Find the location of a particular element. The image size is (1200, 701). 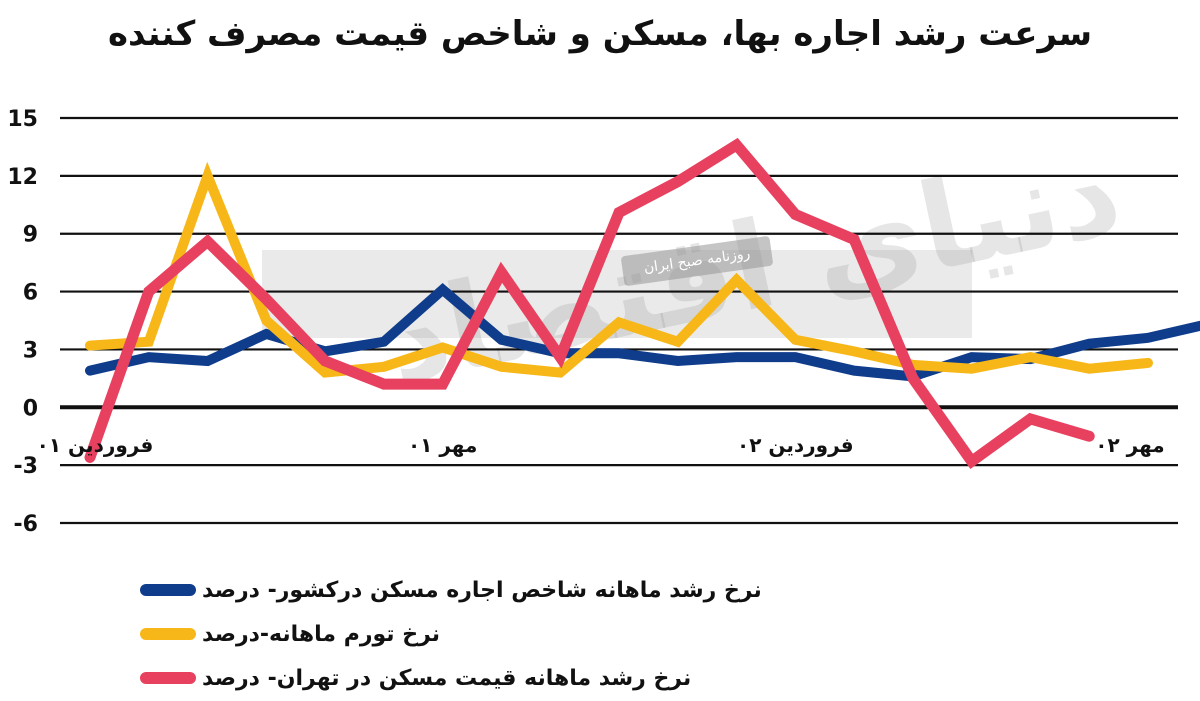

x-tick-label: مهر ۰۱ is located at coordinates (442, 445).